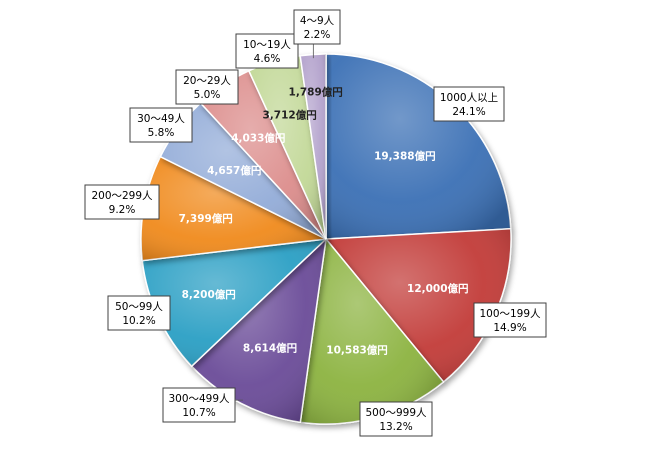 The height and width of the screenshot is (467, 650). What do you see at coordinates (258, 137) in the screenshot?
I see `slice-value-label: 4,033億円` at bounding box center [258, 137].